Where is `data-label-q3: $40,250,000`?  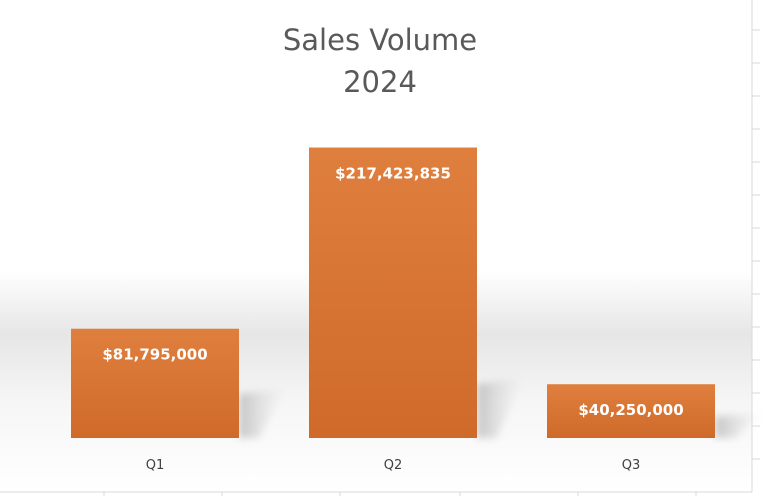 data-label-q3: $40,250,000 is located at coordinates (630, 410).